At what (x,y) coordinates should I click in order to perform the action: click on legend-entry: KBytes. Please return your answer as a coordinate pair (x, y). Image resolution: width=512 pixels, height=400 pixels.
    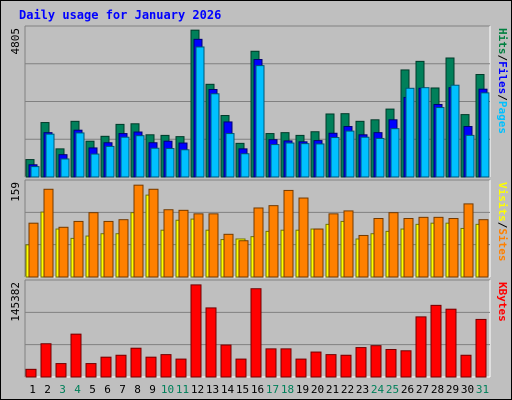
    Looking at the image, I should click on (502, 302).